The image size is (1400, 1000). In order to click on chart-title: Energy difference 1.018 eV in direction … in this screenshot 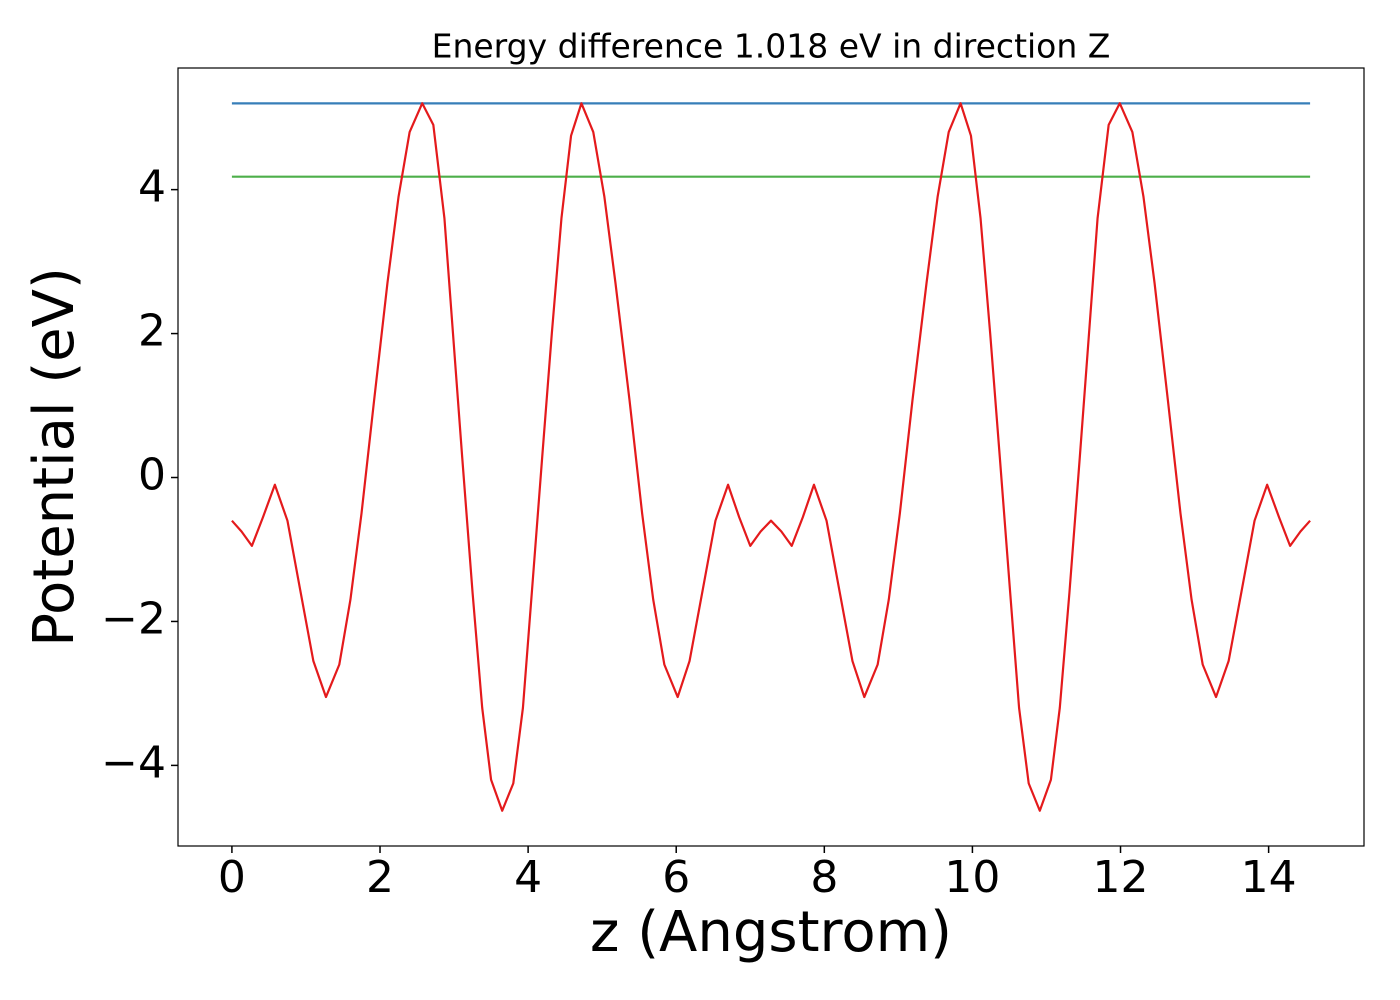, I will do `click(771, 46)`.